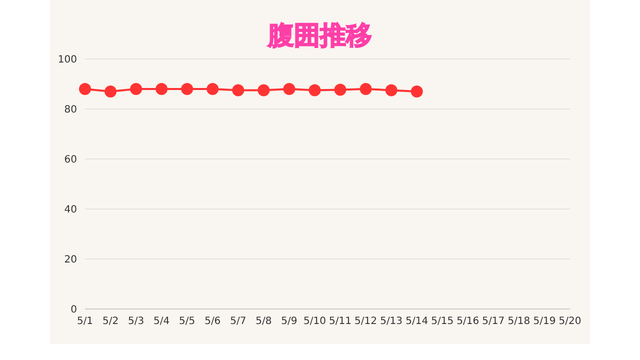 This screenshot has width=640, height=360. I want to click on x-tick-label: 5/9, so click(289, 322).